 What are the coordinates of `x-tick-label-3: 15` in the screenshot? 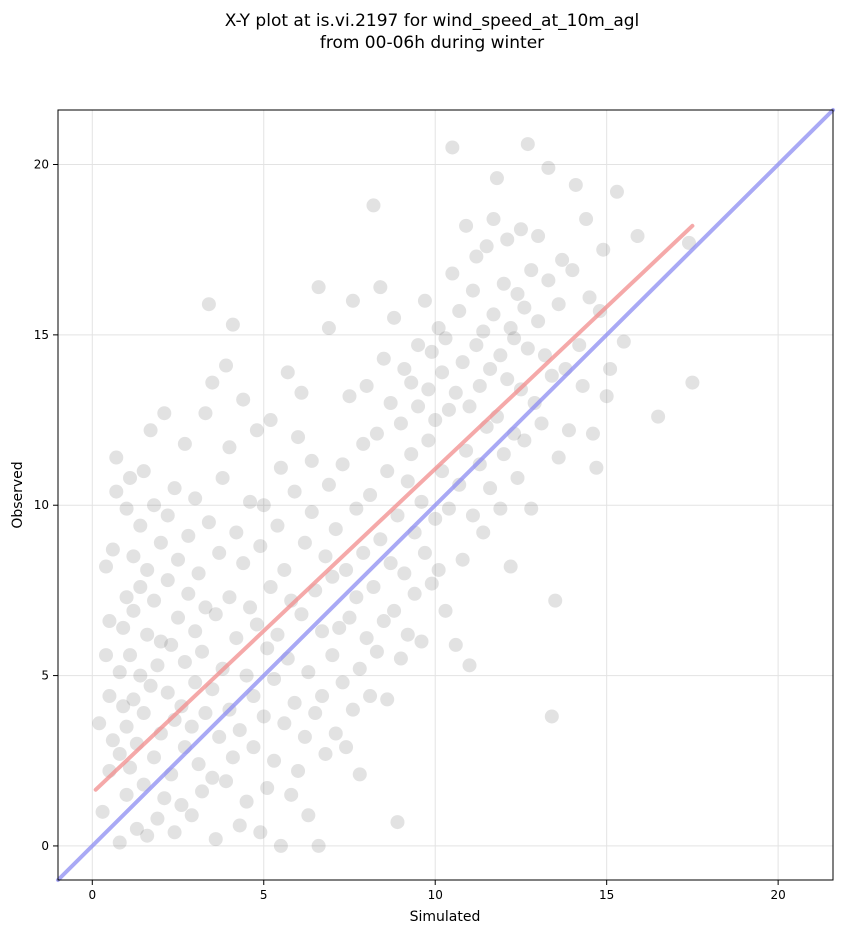 It's located at (606, 895).